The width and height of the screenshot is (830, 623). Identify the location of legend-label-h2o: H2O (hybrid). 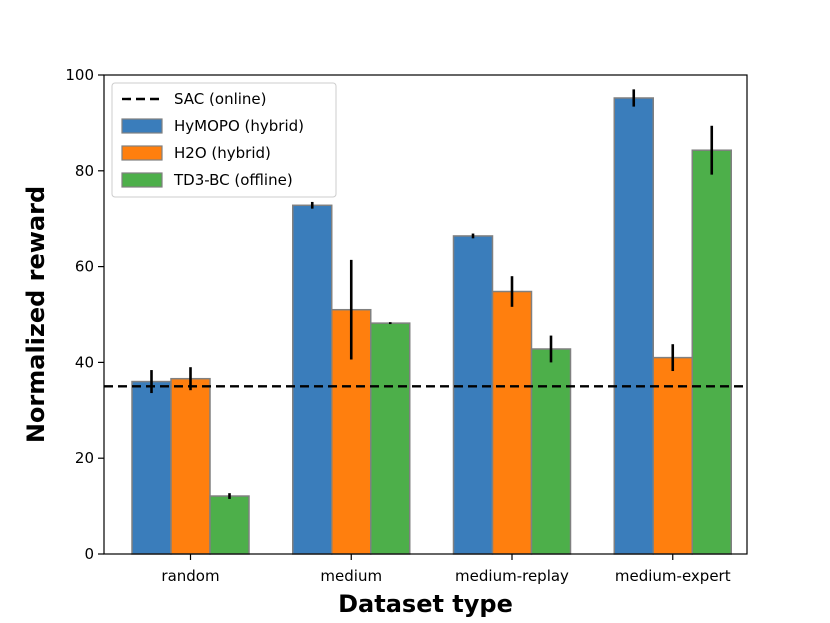
(222, 153).